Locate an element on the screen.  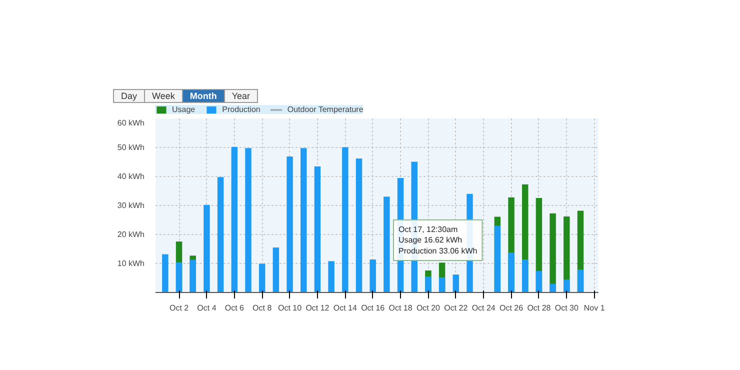
x-tick-label: Oct 6 is located at coordinates (234, 308).